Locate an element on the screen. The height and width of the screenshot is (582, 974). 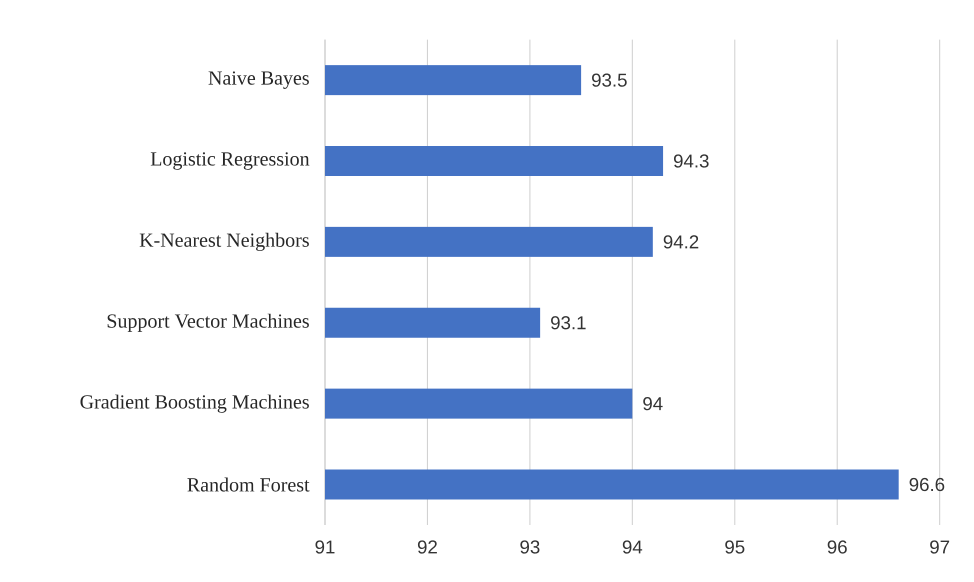
x-tick-label: 96 is located at coordinates (837, 547).